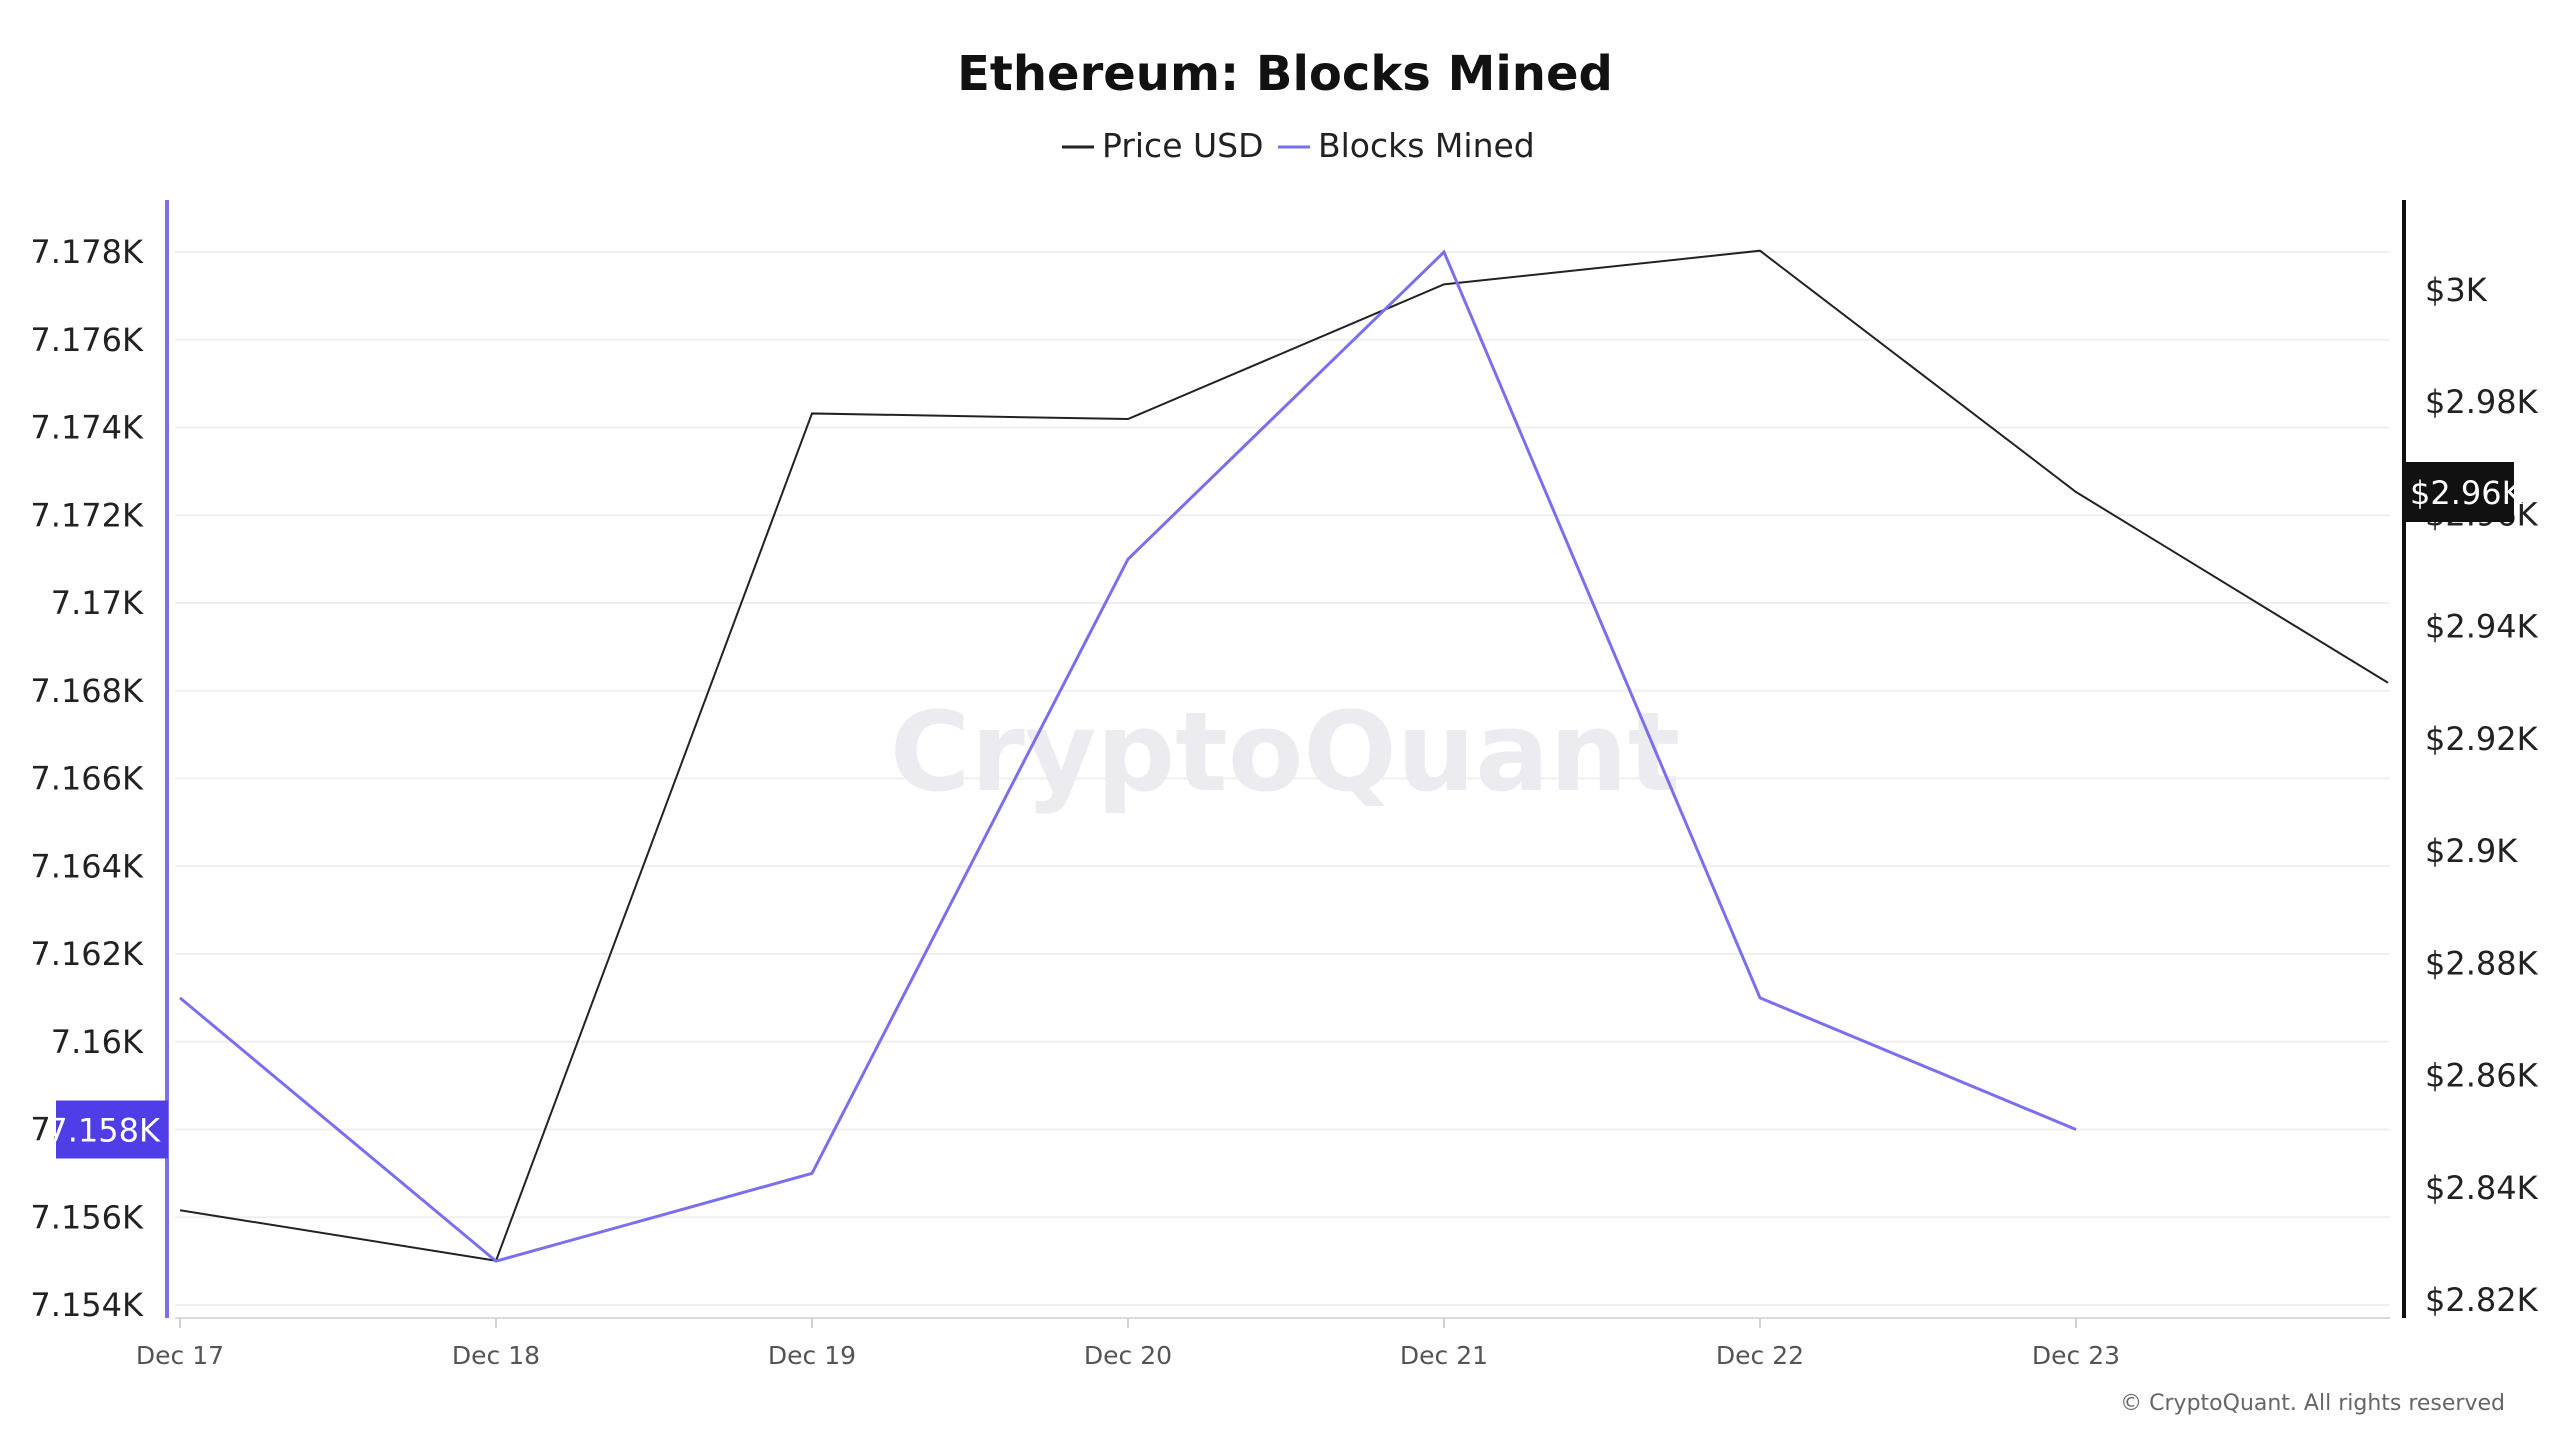  I want to click on right-tick-label: $2.98K, so click(2482, 402).